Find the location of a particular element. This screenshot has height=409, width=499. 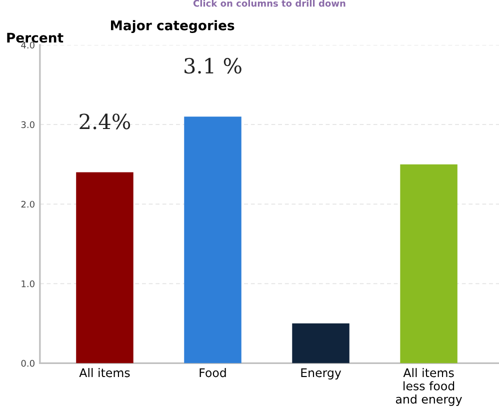

x-tick-label: All items is located at coordinates (104, 373).